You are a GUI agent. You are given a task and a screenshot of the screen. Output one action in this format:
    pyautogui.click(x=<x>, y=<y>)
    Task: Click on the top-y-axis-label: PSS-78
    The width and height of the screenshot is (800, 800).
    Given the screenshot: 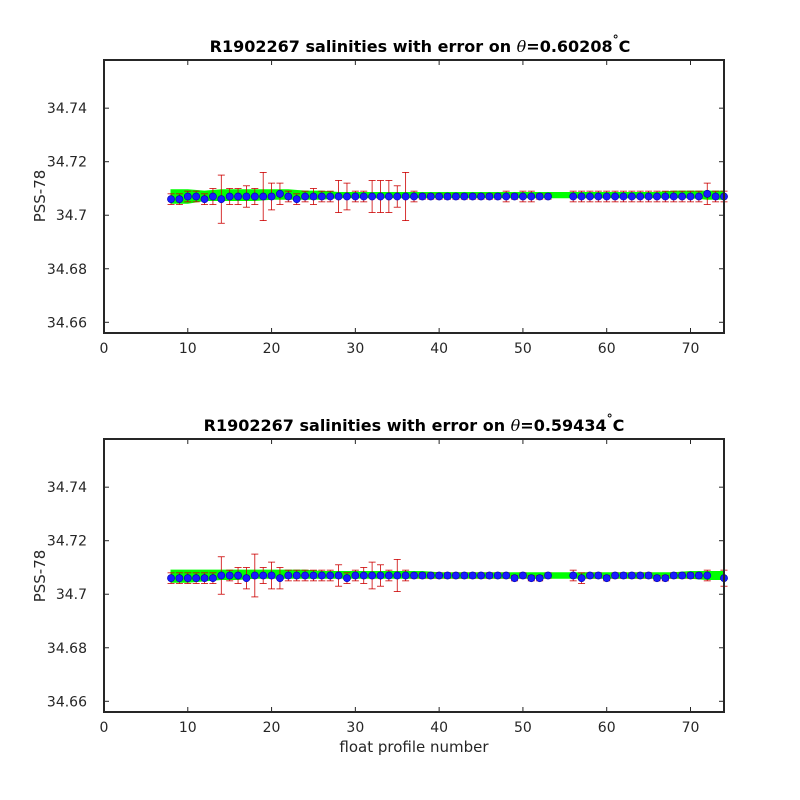 What is the action you would take?
    pyautogui.click(x=40, y=196)
    